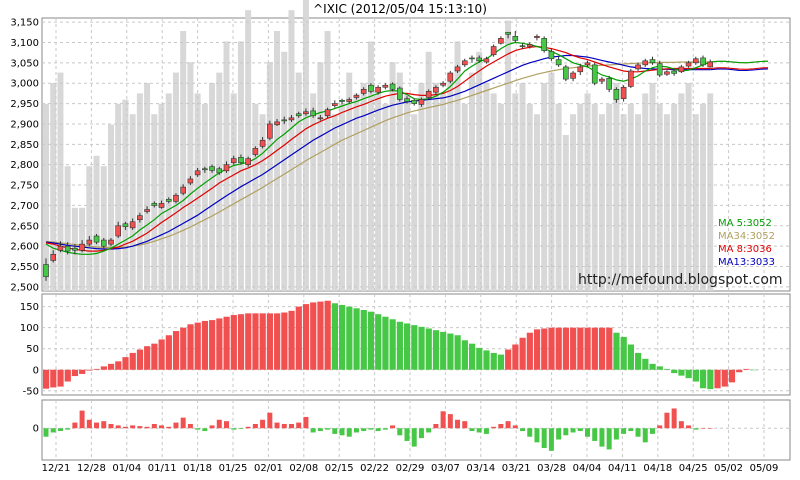 Image resolution: width=800 pixels, height=480 pixels. Describe the element at coordinates (739, 62) in the screenshot. I see `ma5-projection` at that location.